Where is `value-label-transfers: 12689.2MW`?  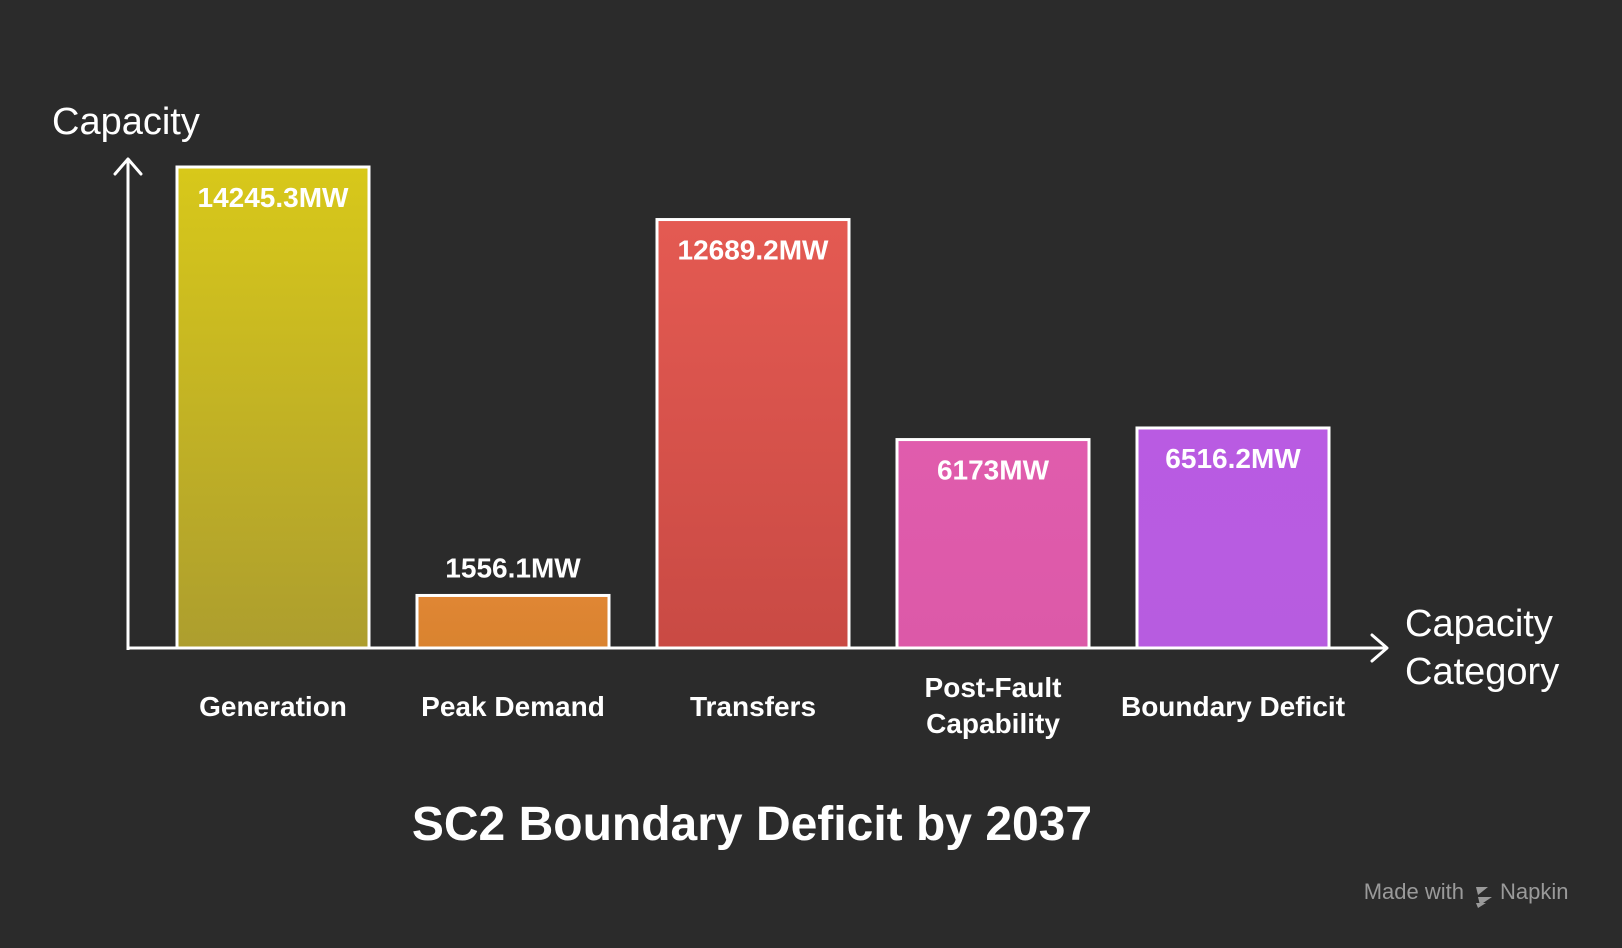
value-label-transfers: 12689.2MW is located at coordinates (754, 250).